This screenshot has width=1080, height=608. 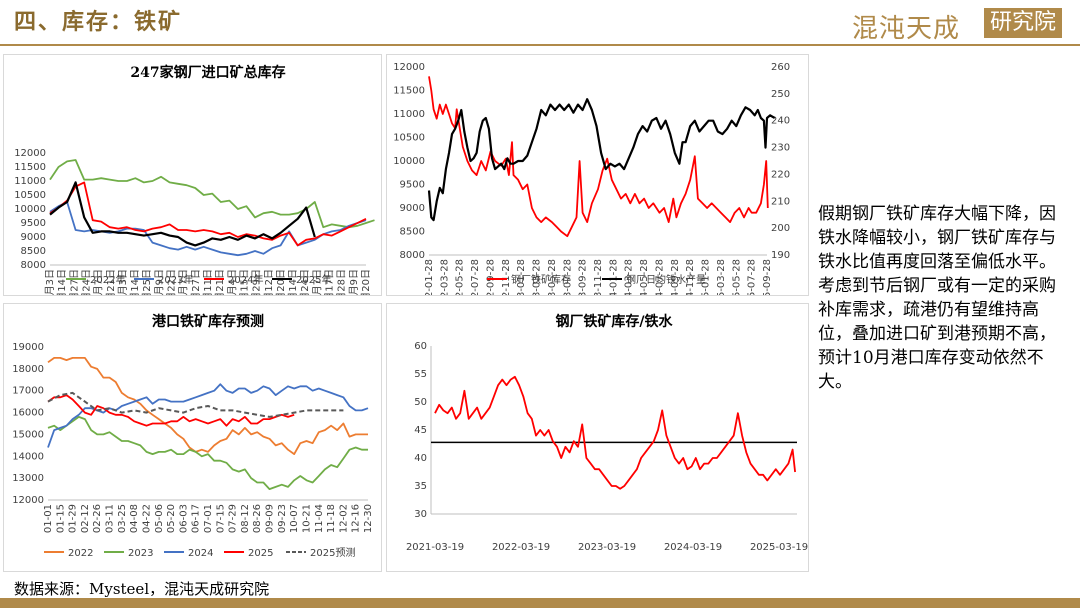 What do you see at coordinates (613, 277) in the screenshot?
I see `x-tick-label: 2024-01-28` at bounding box center [613, 277].